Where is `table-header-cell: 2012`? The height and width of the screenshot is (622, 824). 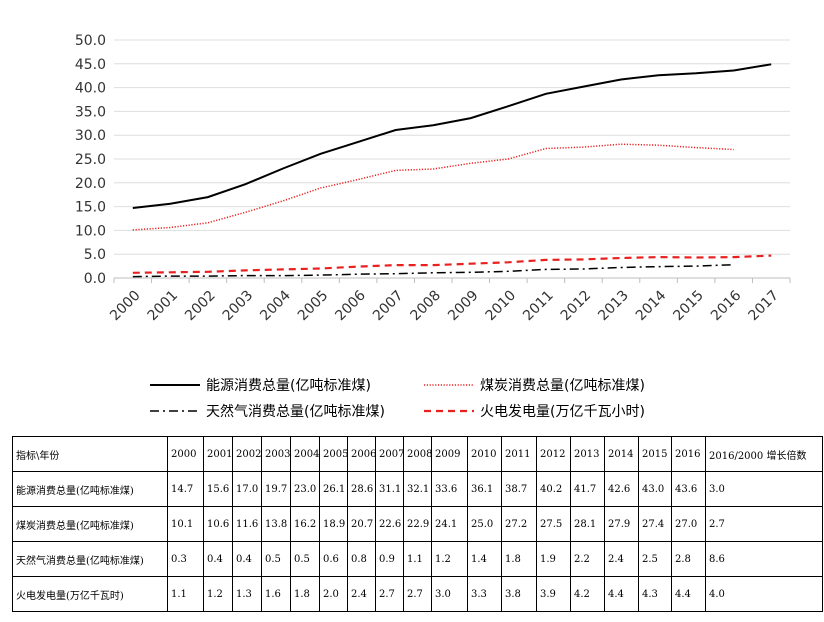 table-header-cell: 2012 is located at coordinates (553, 454).